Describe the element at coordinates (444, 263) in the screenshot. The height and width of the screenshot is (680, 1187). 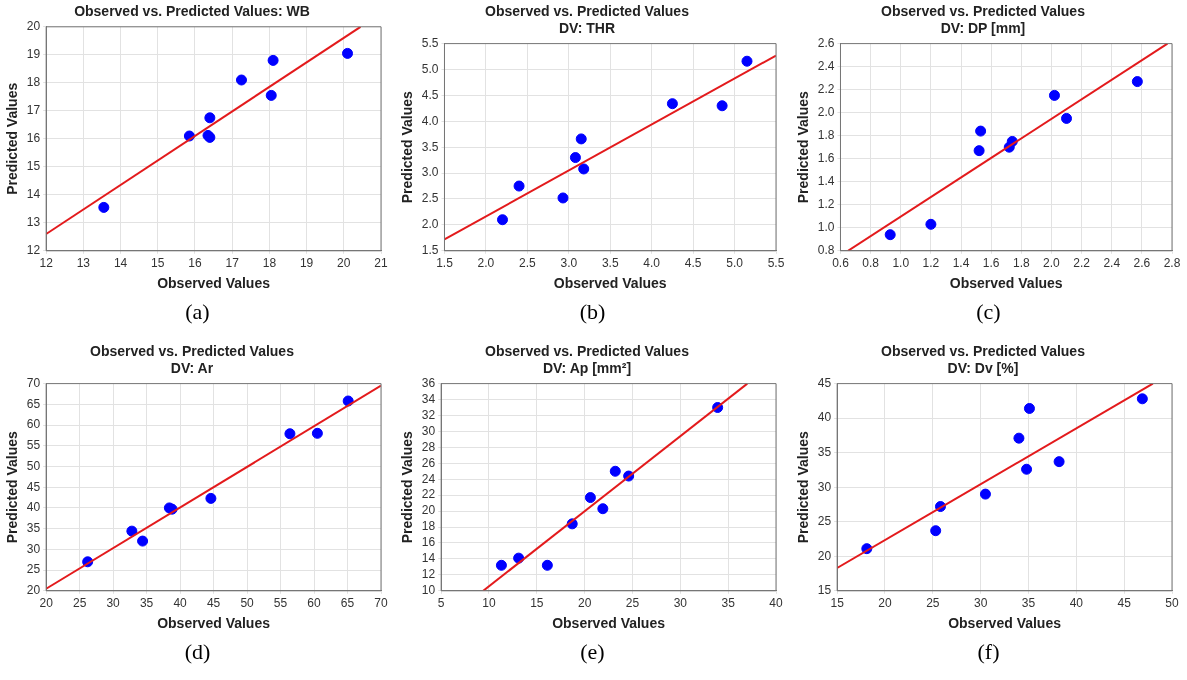
I see `x-tick-label: 1.5` at that location.